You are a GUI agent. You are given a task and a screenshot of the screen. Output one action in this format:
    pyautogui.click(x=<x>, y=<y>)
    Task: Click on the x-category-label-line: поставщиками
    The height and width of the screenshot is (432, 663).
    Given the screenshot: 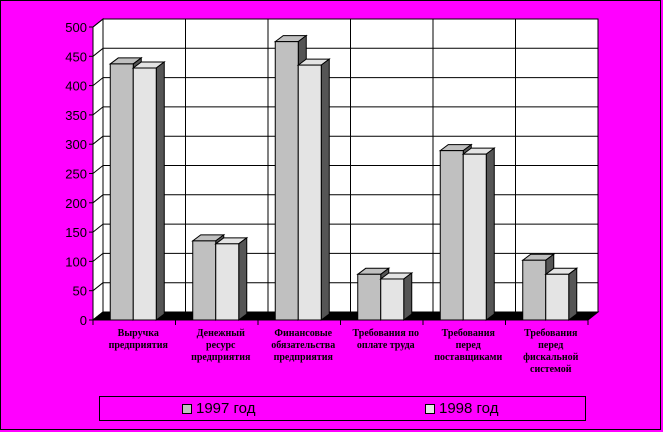 What is the action you would take?
    pyautogui.click(x=468, y=357)
    